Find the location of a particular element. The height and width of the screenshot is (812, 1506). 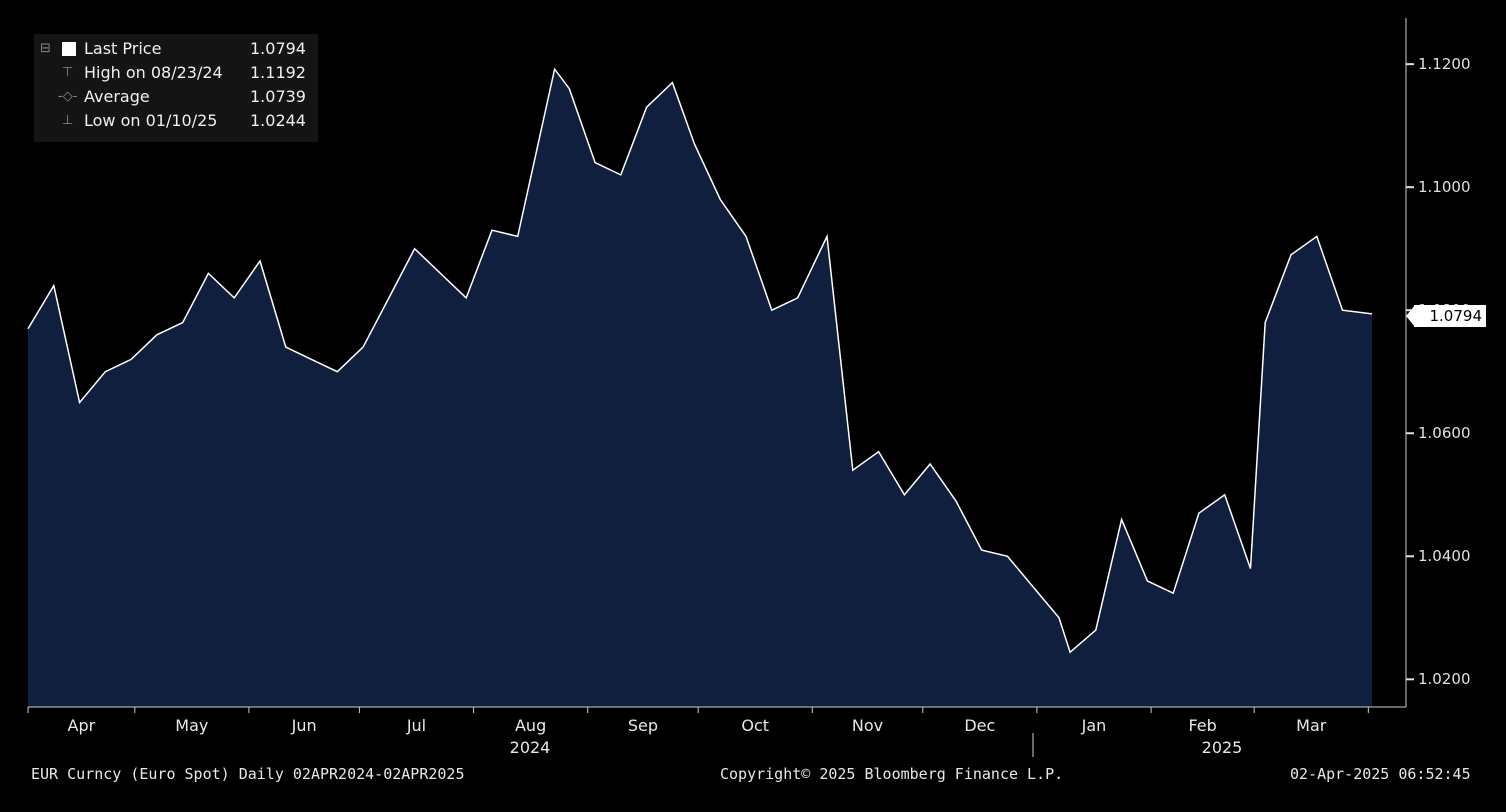

legend-label: High on 08/23/24 is located at coordinates (153, 72).